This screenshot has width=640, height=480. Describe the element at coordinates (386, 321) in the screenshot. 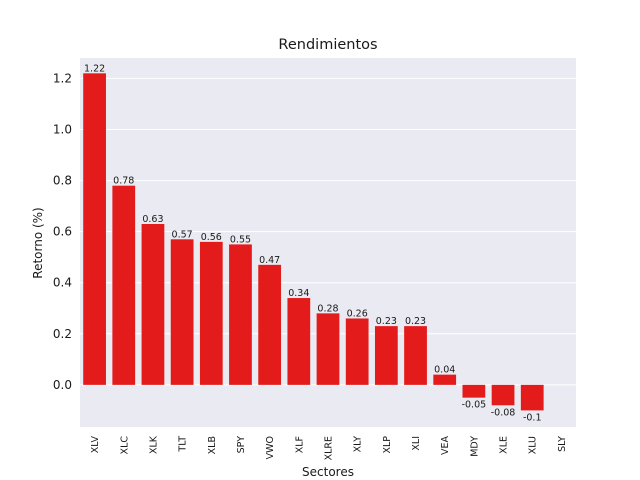

I see `data-label-xlp: 0.23` at that location.